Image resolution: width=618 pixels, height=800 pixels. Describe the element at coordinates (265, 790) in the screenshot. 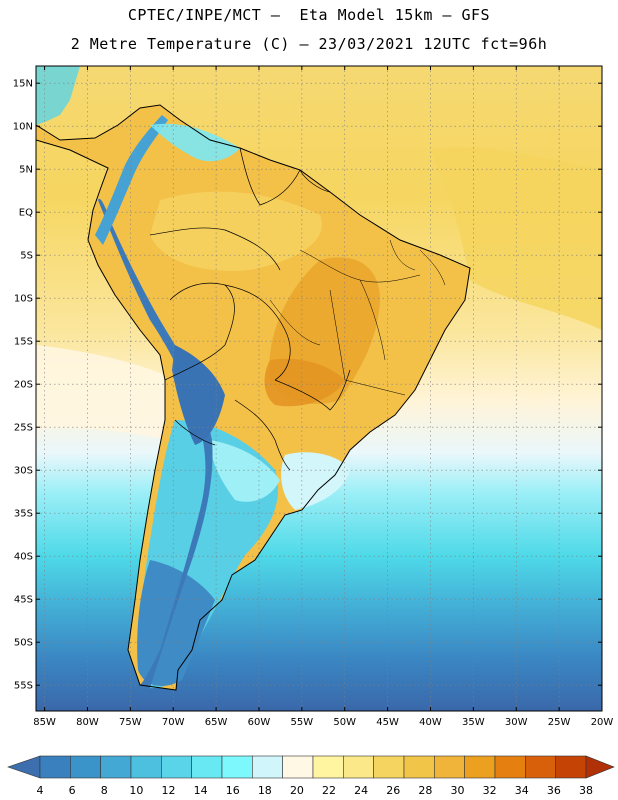

I see `colorbar-label: 18` at that location.